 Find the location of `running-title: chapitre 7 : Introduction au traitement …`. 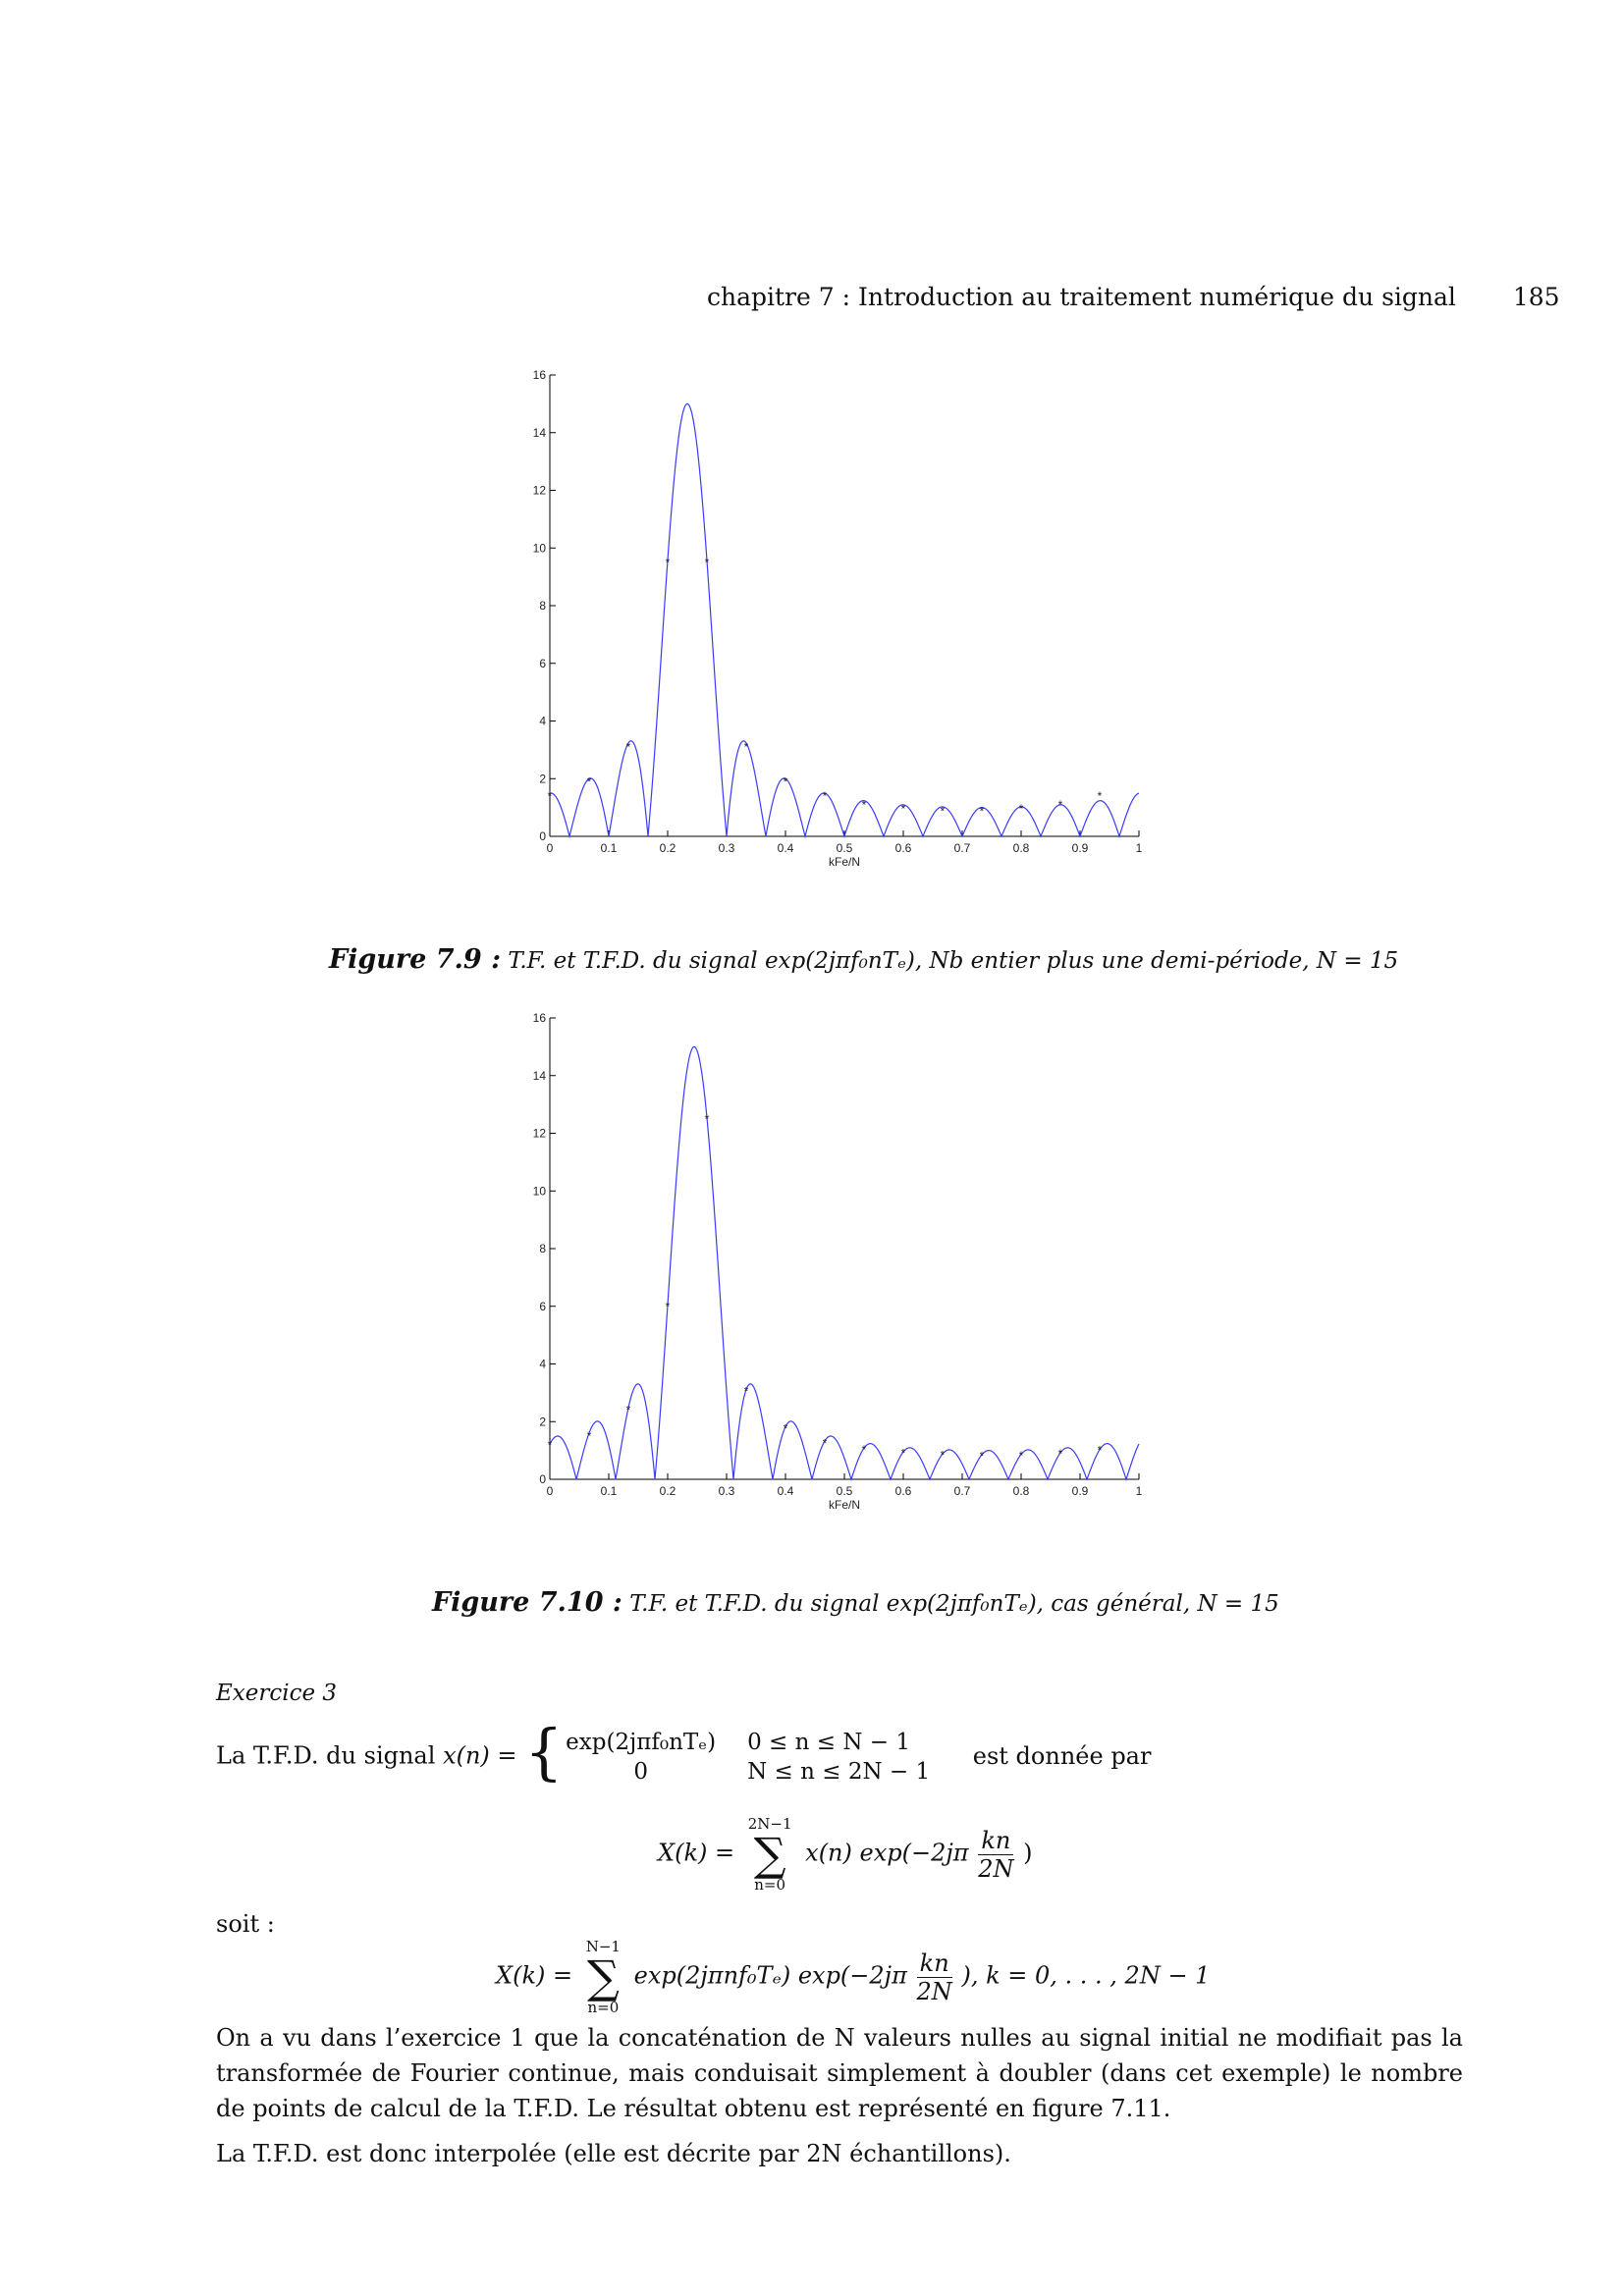

running-title: chapitre 7 : Introduction au traitement … is located at coordinates (1081, 297).